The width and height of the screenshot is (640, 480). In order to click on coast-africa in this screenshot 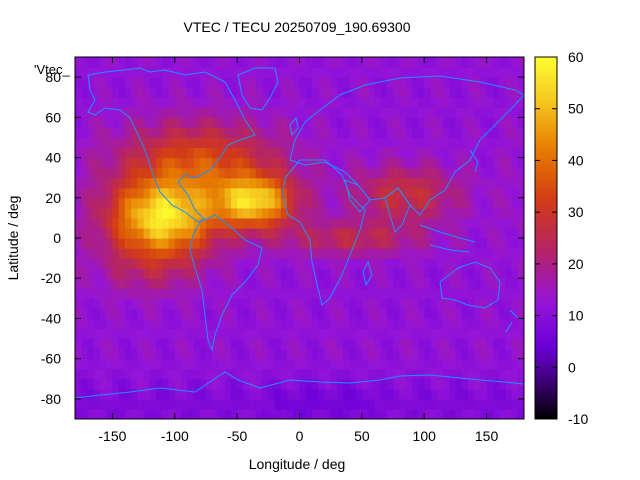, I will do `click(324, 232)`.